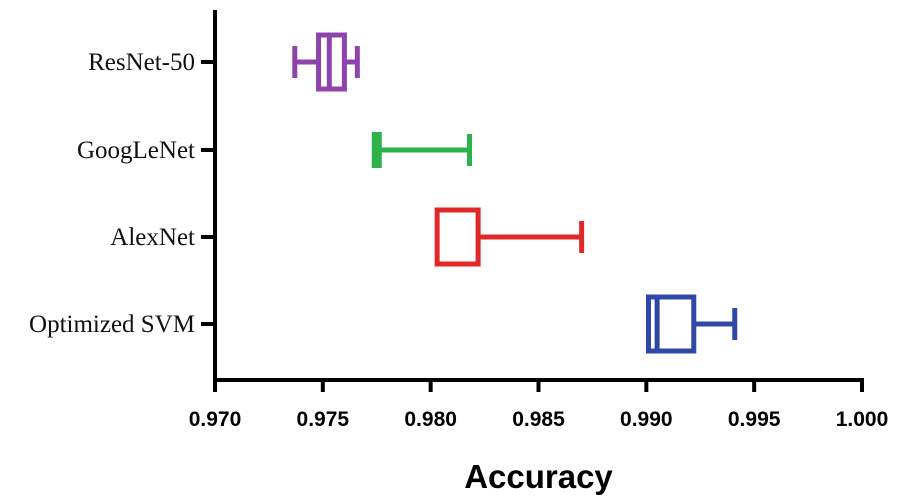 Image resolution: width=900 pixels, height=500 pixels. Describe the element at coordinates (430, 419) in the screenshot. I see `x-tick-label: 0.980` at that location.